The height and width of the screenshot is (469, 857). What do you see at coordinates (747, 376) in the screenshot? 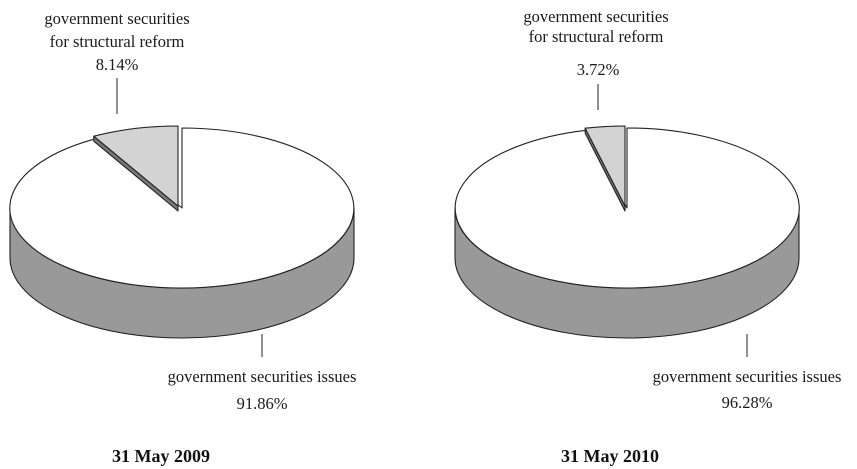
I see `label-2010-main: government securities issues` at bounding box center [747, 376].